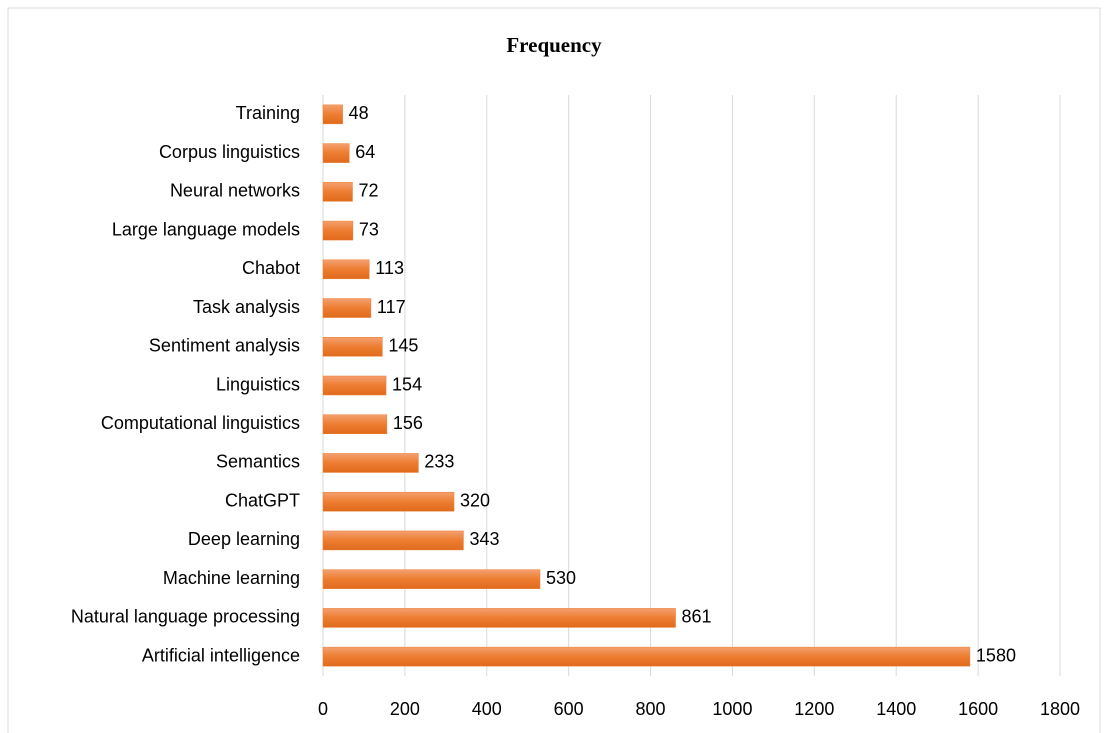 The image size is (1107, 733). What do you see at coordinates (996, 655) in the screenshot?
I see `data-label: 1580` at bounding box center [996, 655].